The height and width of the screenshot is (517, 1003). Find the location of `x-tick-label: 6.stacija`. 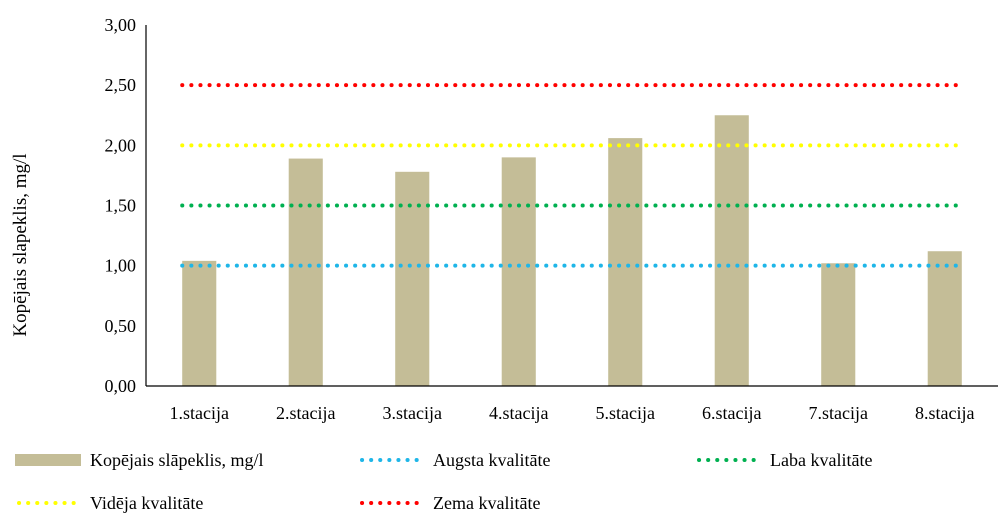

x-tick-label: 6.stacija is located at coordinates (731, 413).